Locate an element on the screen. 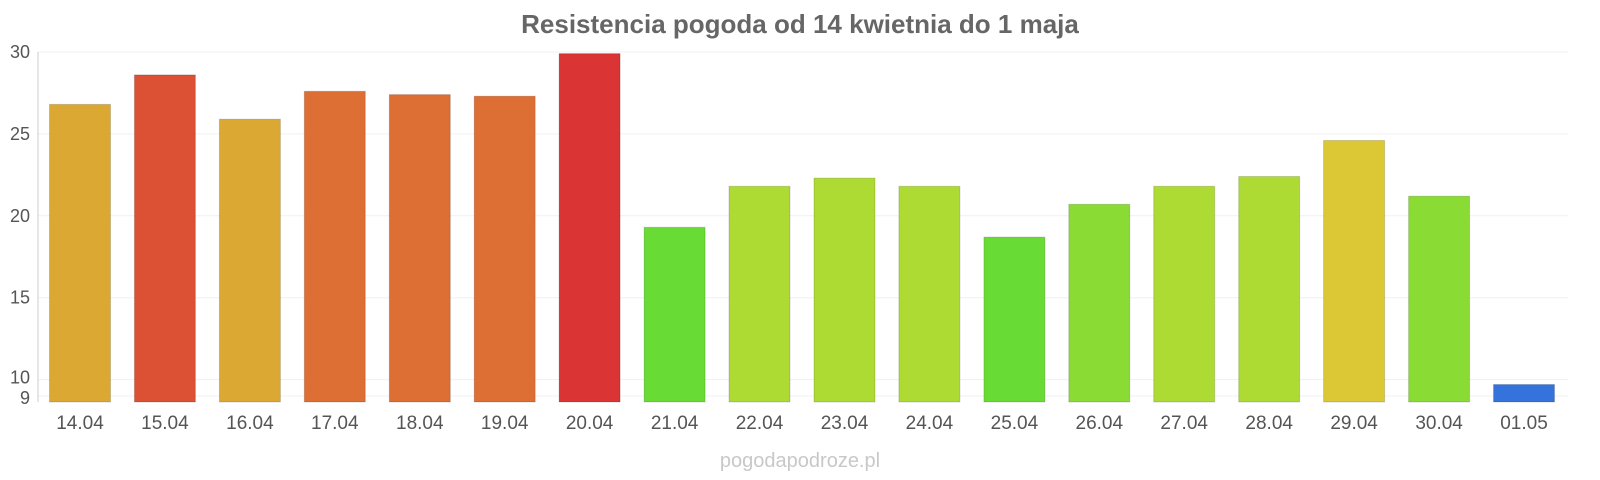 The image size is (1600, 480). bar-24.04 is located at coordinates (929, 294).